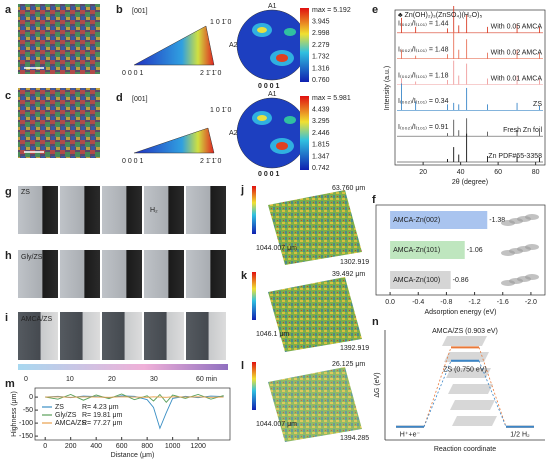  I want to click on axis-label: 1394.285, so click(354, 438).